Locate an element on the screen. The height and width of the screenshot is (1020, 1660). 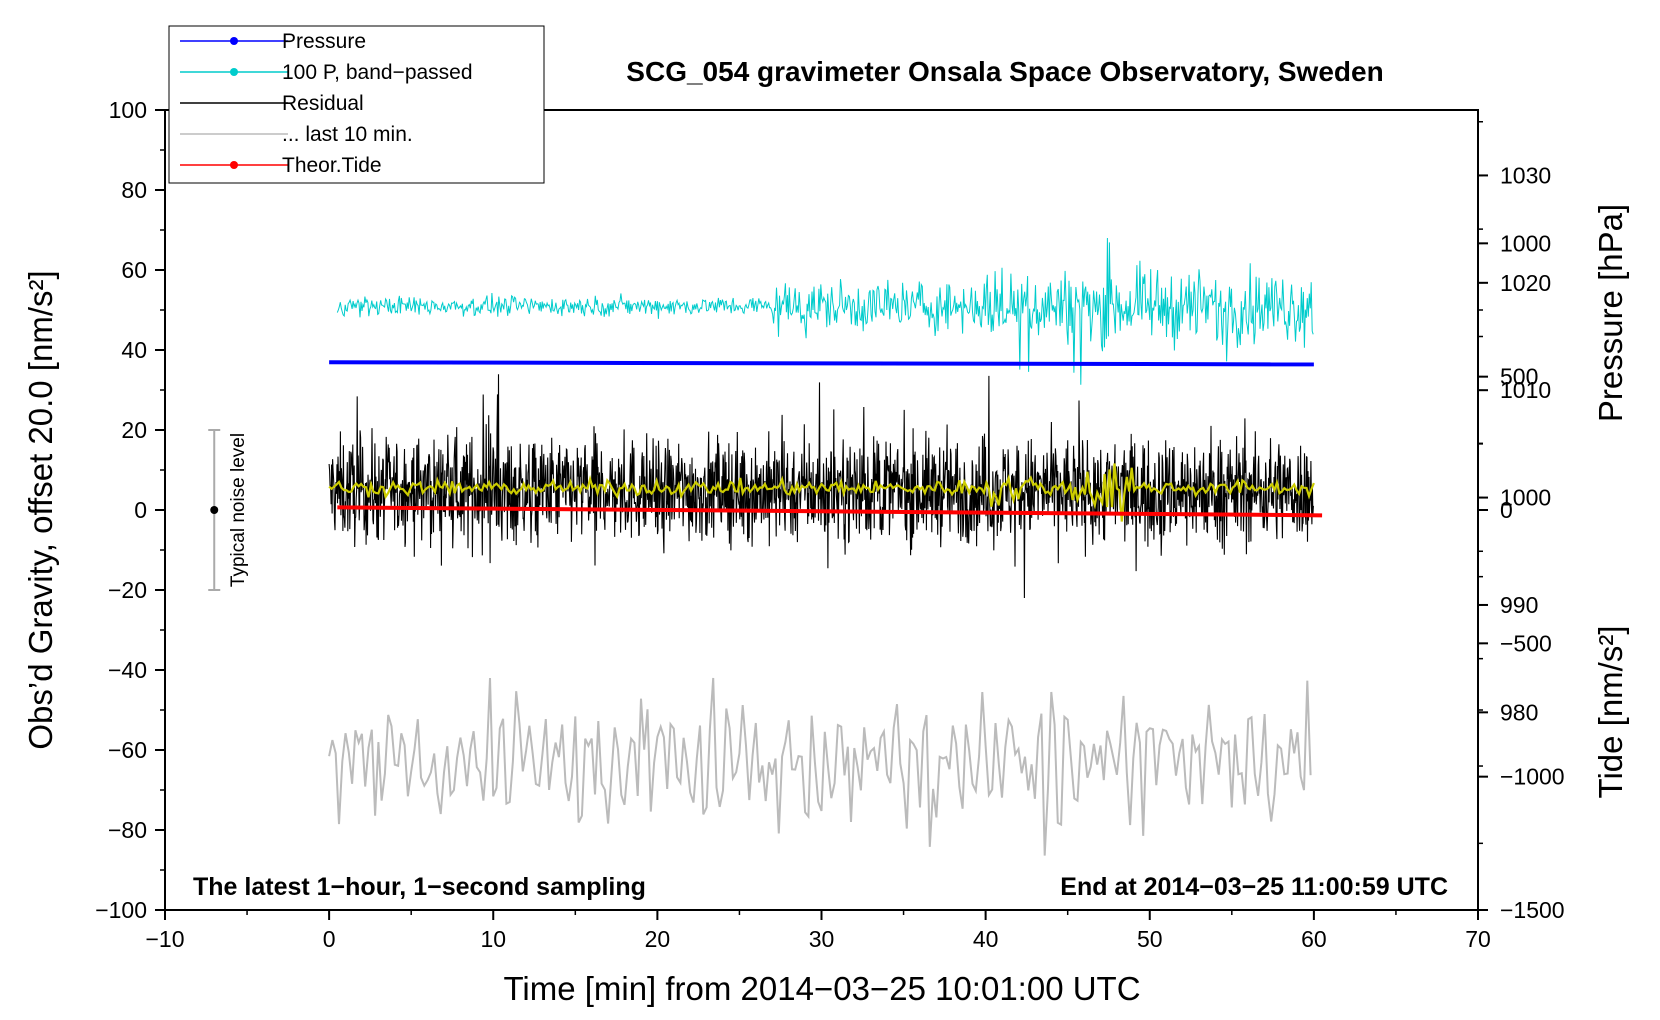
tide-tick-label: −500 is located at coordinates (1526, 643).